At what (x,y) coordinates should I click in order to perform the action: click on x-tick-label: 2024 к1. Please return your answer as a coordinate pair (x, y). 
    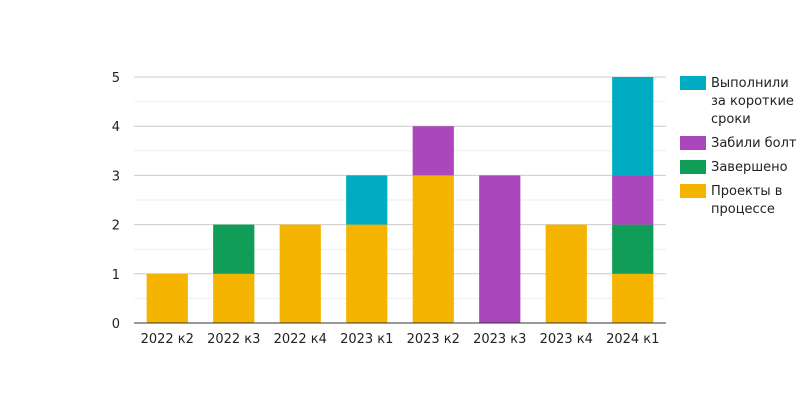
    Looking at the image, I should click on (632, 339).